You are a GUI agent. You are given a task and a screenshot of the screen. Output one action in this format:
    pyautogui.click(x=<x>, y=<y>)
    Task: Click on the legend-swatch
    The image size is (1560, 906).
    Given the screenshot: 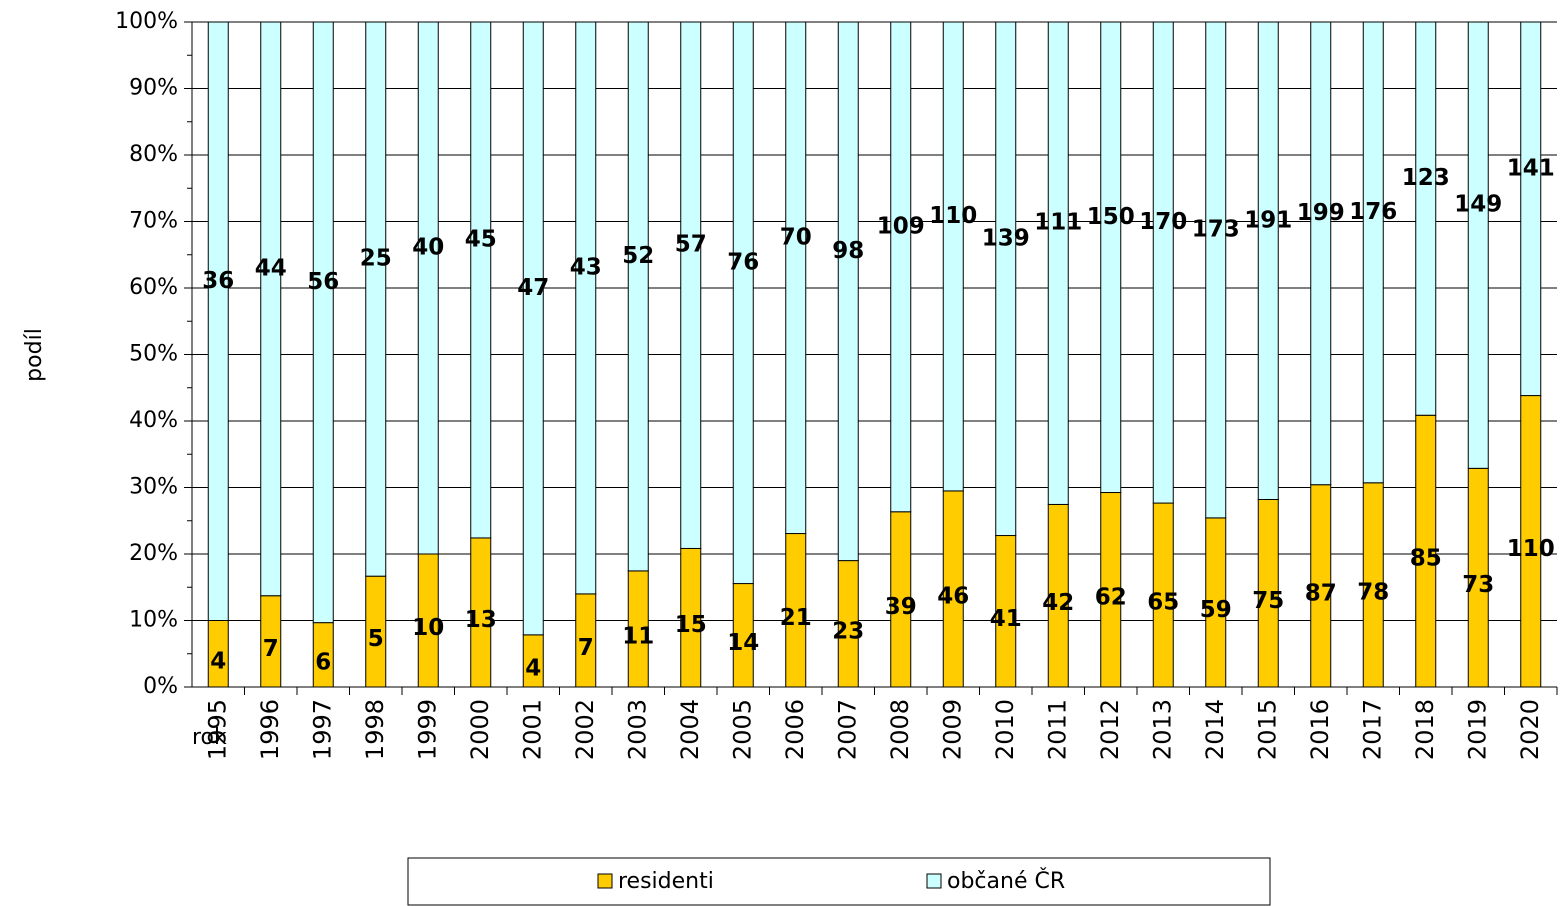 What is the action you would take?
    pyautogui.click(x=934, y=881)
    